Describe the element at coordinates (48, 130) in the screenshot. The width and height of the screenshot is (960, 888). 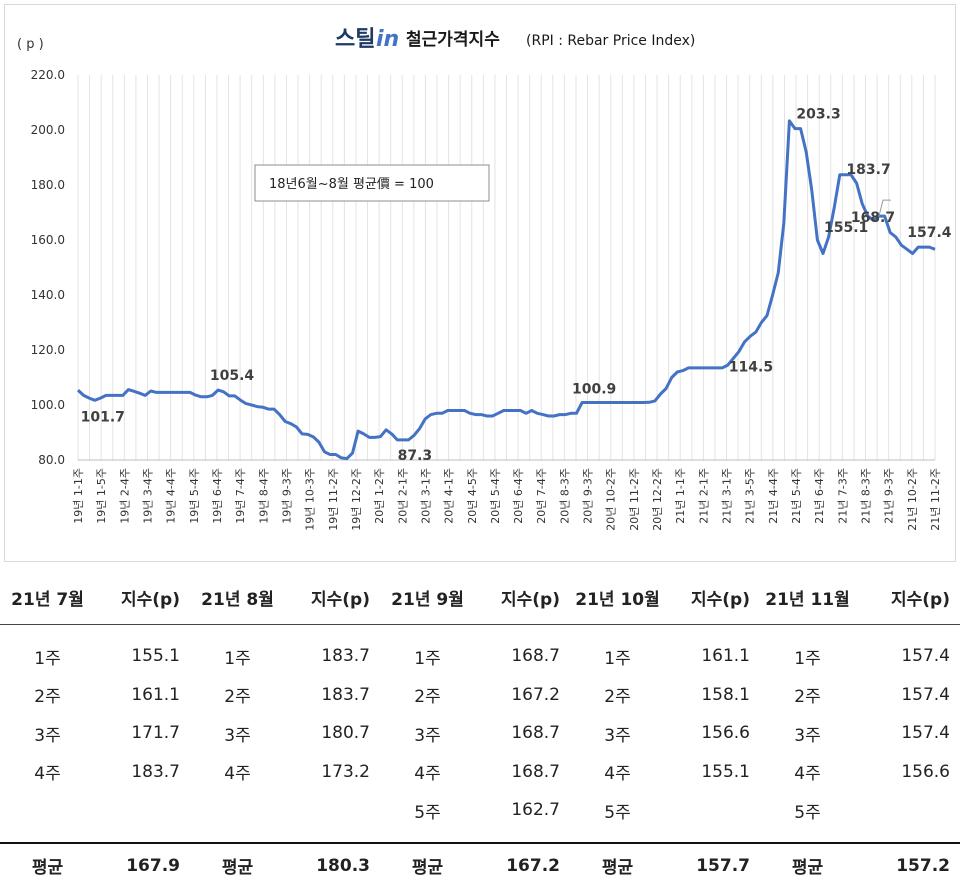
I see `y-tick-label: 200.0` at that location.